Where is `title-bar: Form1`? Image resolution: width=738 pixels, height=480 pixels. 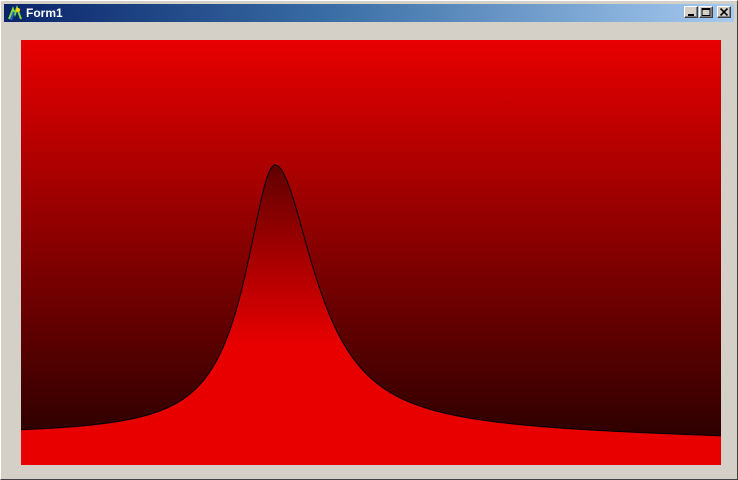 title-bar: Form1 is located at coordinates (369, 13).